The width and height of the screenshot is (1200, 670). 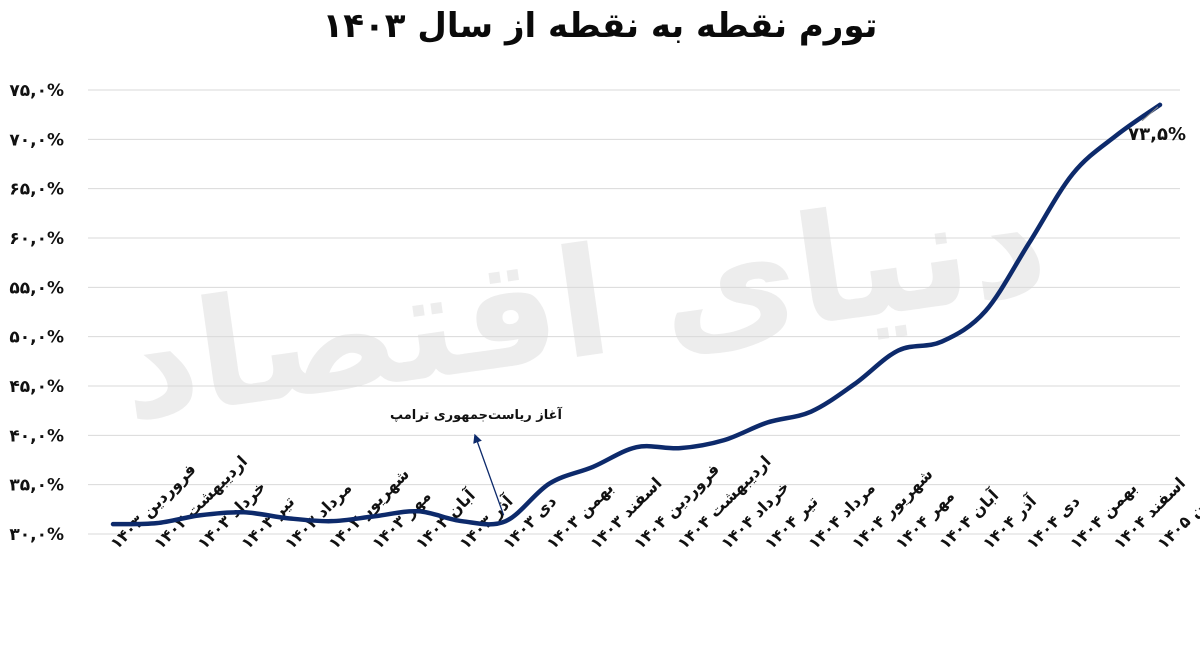 I want to click on y-tick-label: ۷۵,۰%, so click(x=36, y=91).